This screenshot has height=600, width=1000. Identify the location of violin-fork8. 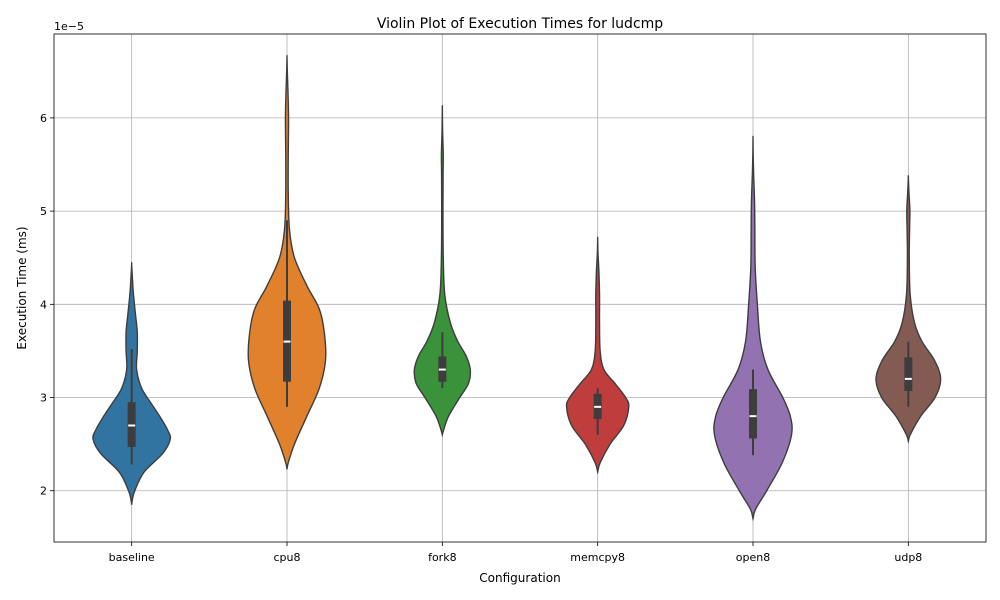
(442, 271).